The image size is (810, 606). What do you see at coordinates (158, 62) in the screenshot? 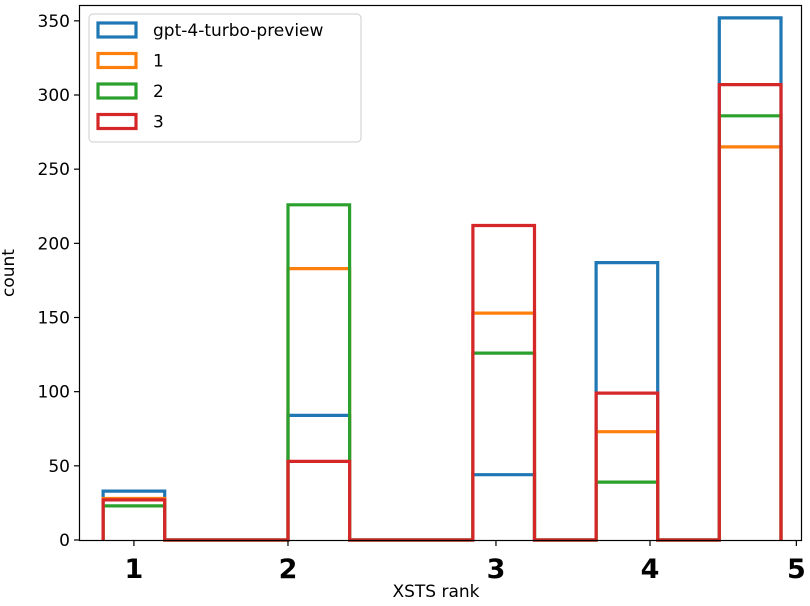
I see `legend-label: 1` at bounding box center [158, 62].